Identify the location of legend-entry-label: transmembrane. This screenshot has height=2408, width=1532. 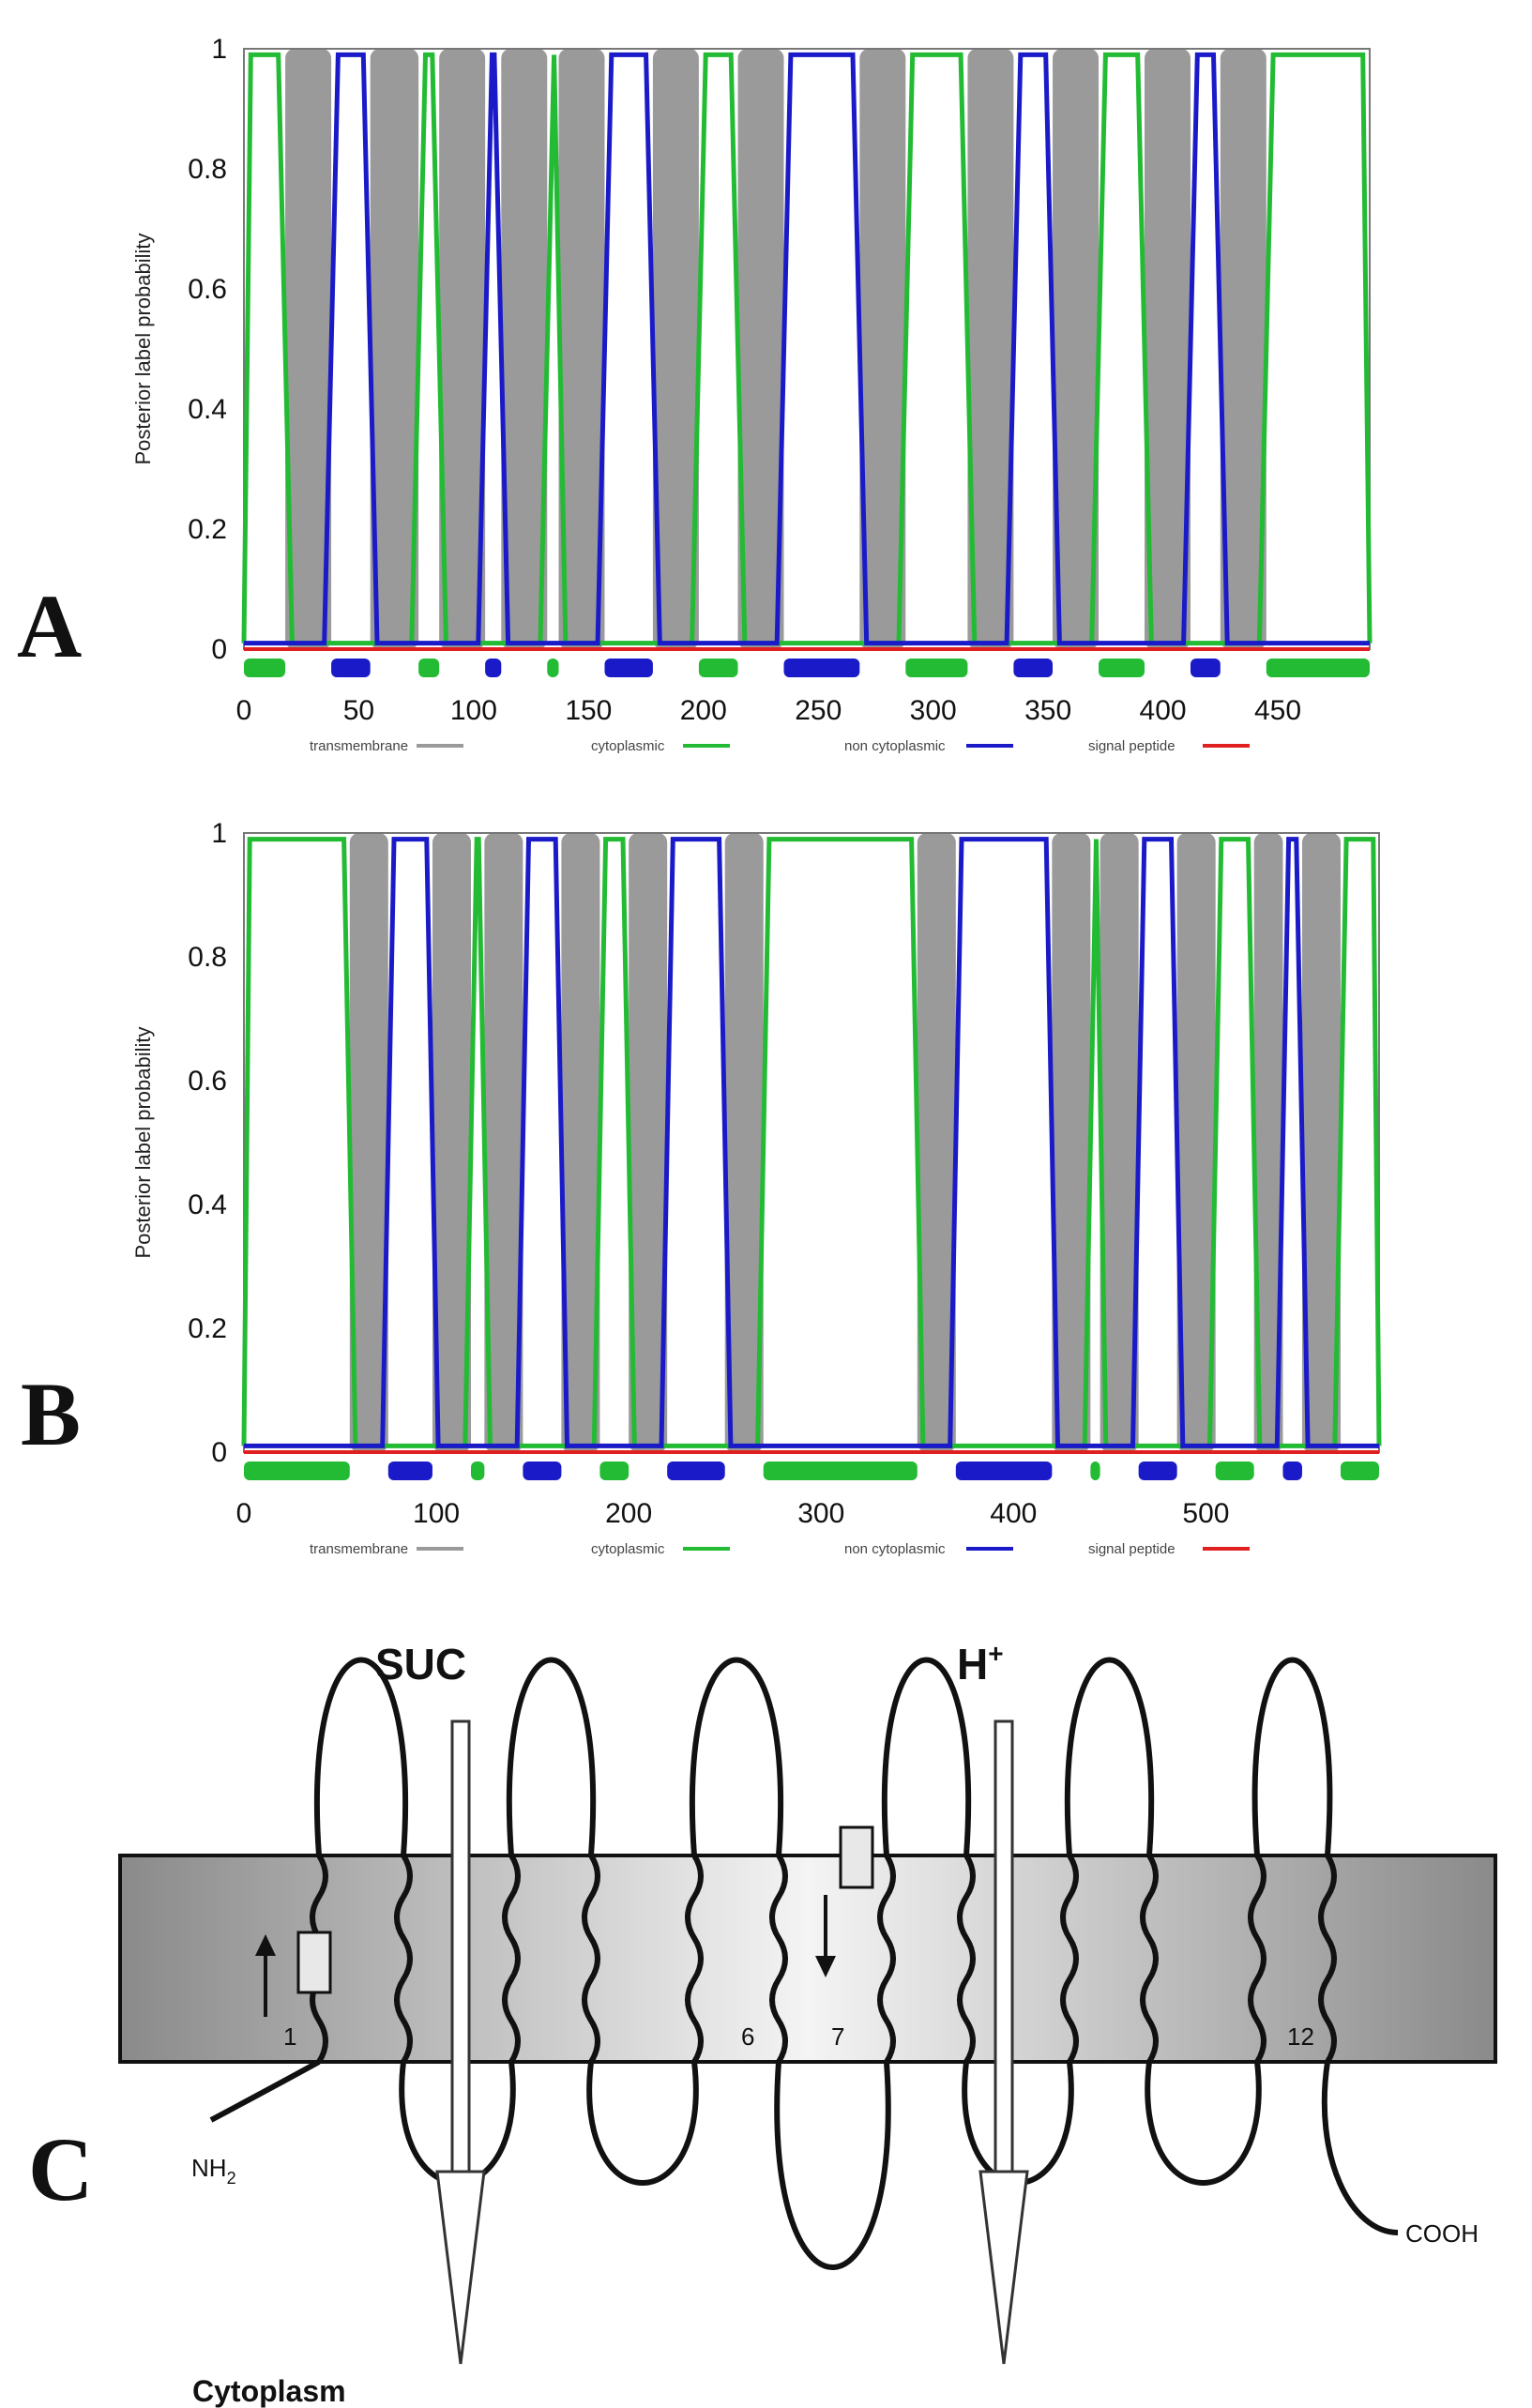
(359, 1549).